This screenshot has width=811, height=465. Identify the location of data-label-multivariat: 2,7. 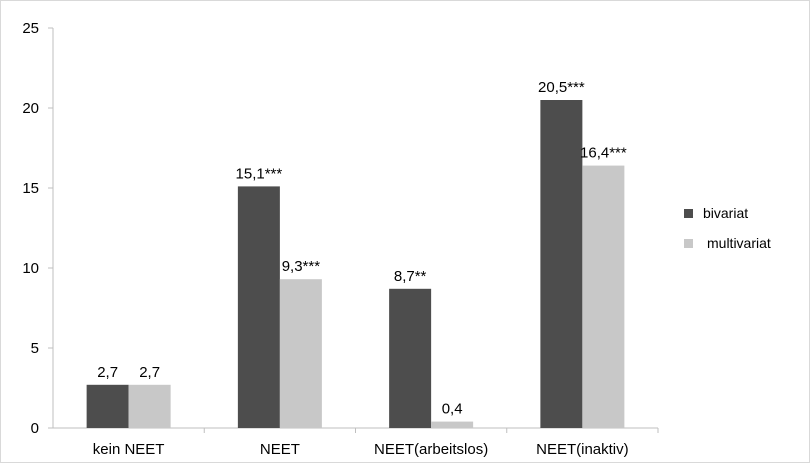
(149, 372).